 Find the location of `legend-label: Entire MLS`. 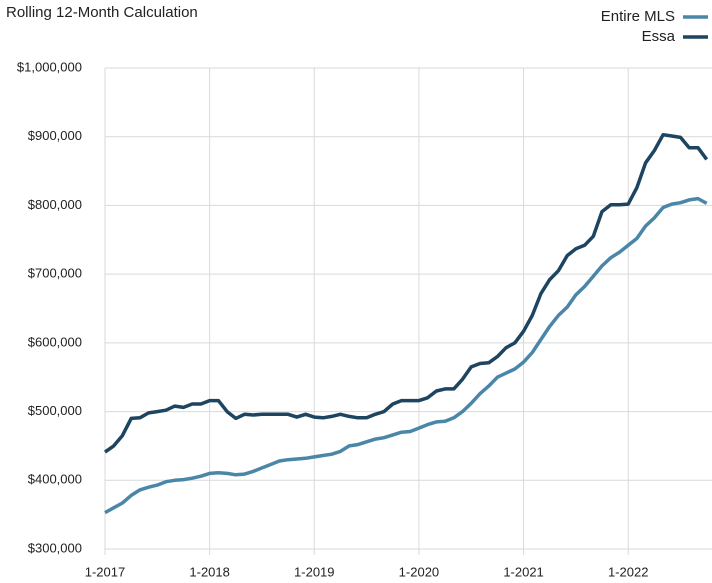

legend-label: Entire MLS is located at coordinates (638, 16).